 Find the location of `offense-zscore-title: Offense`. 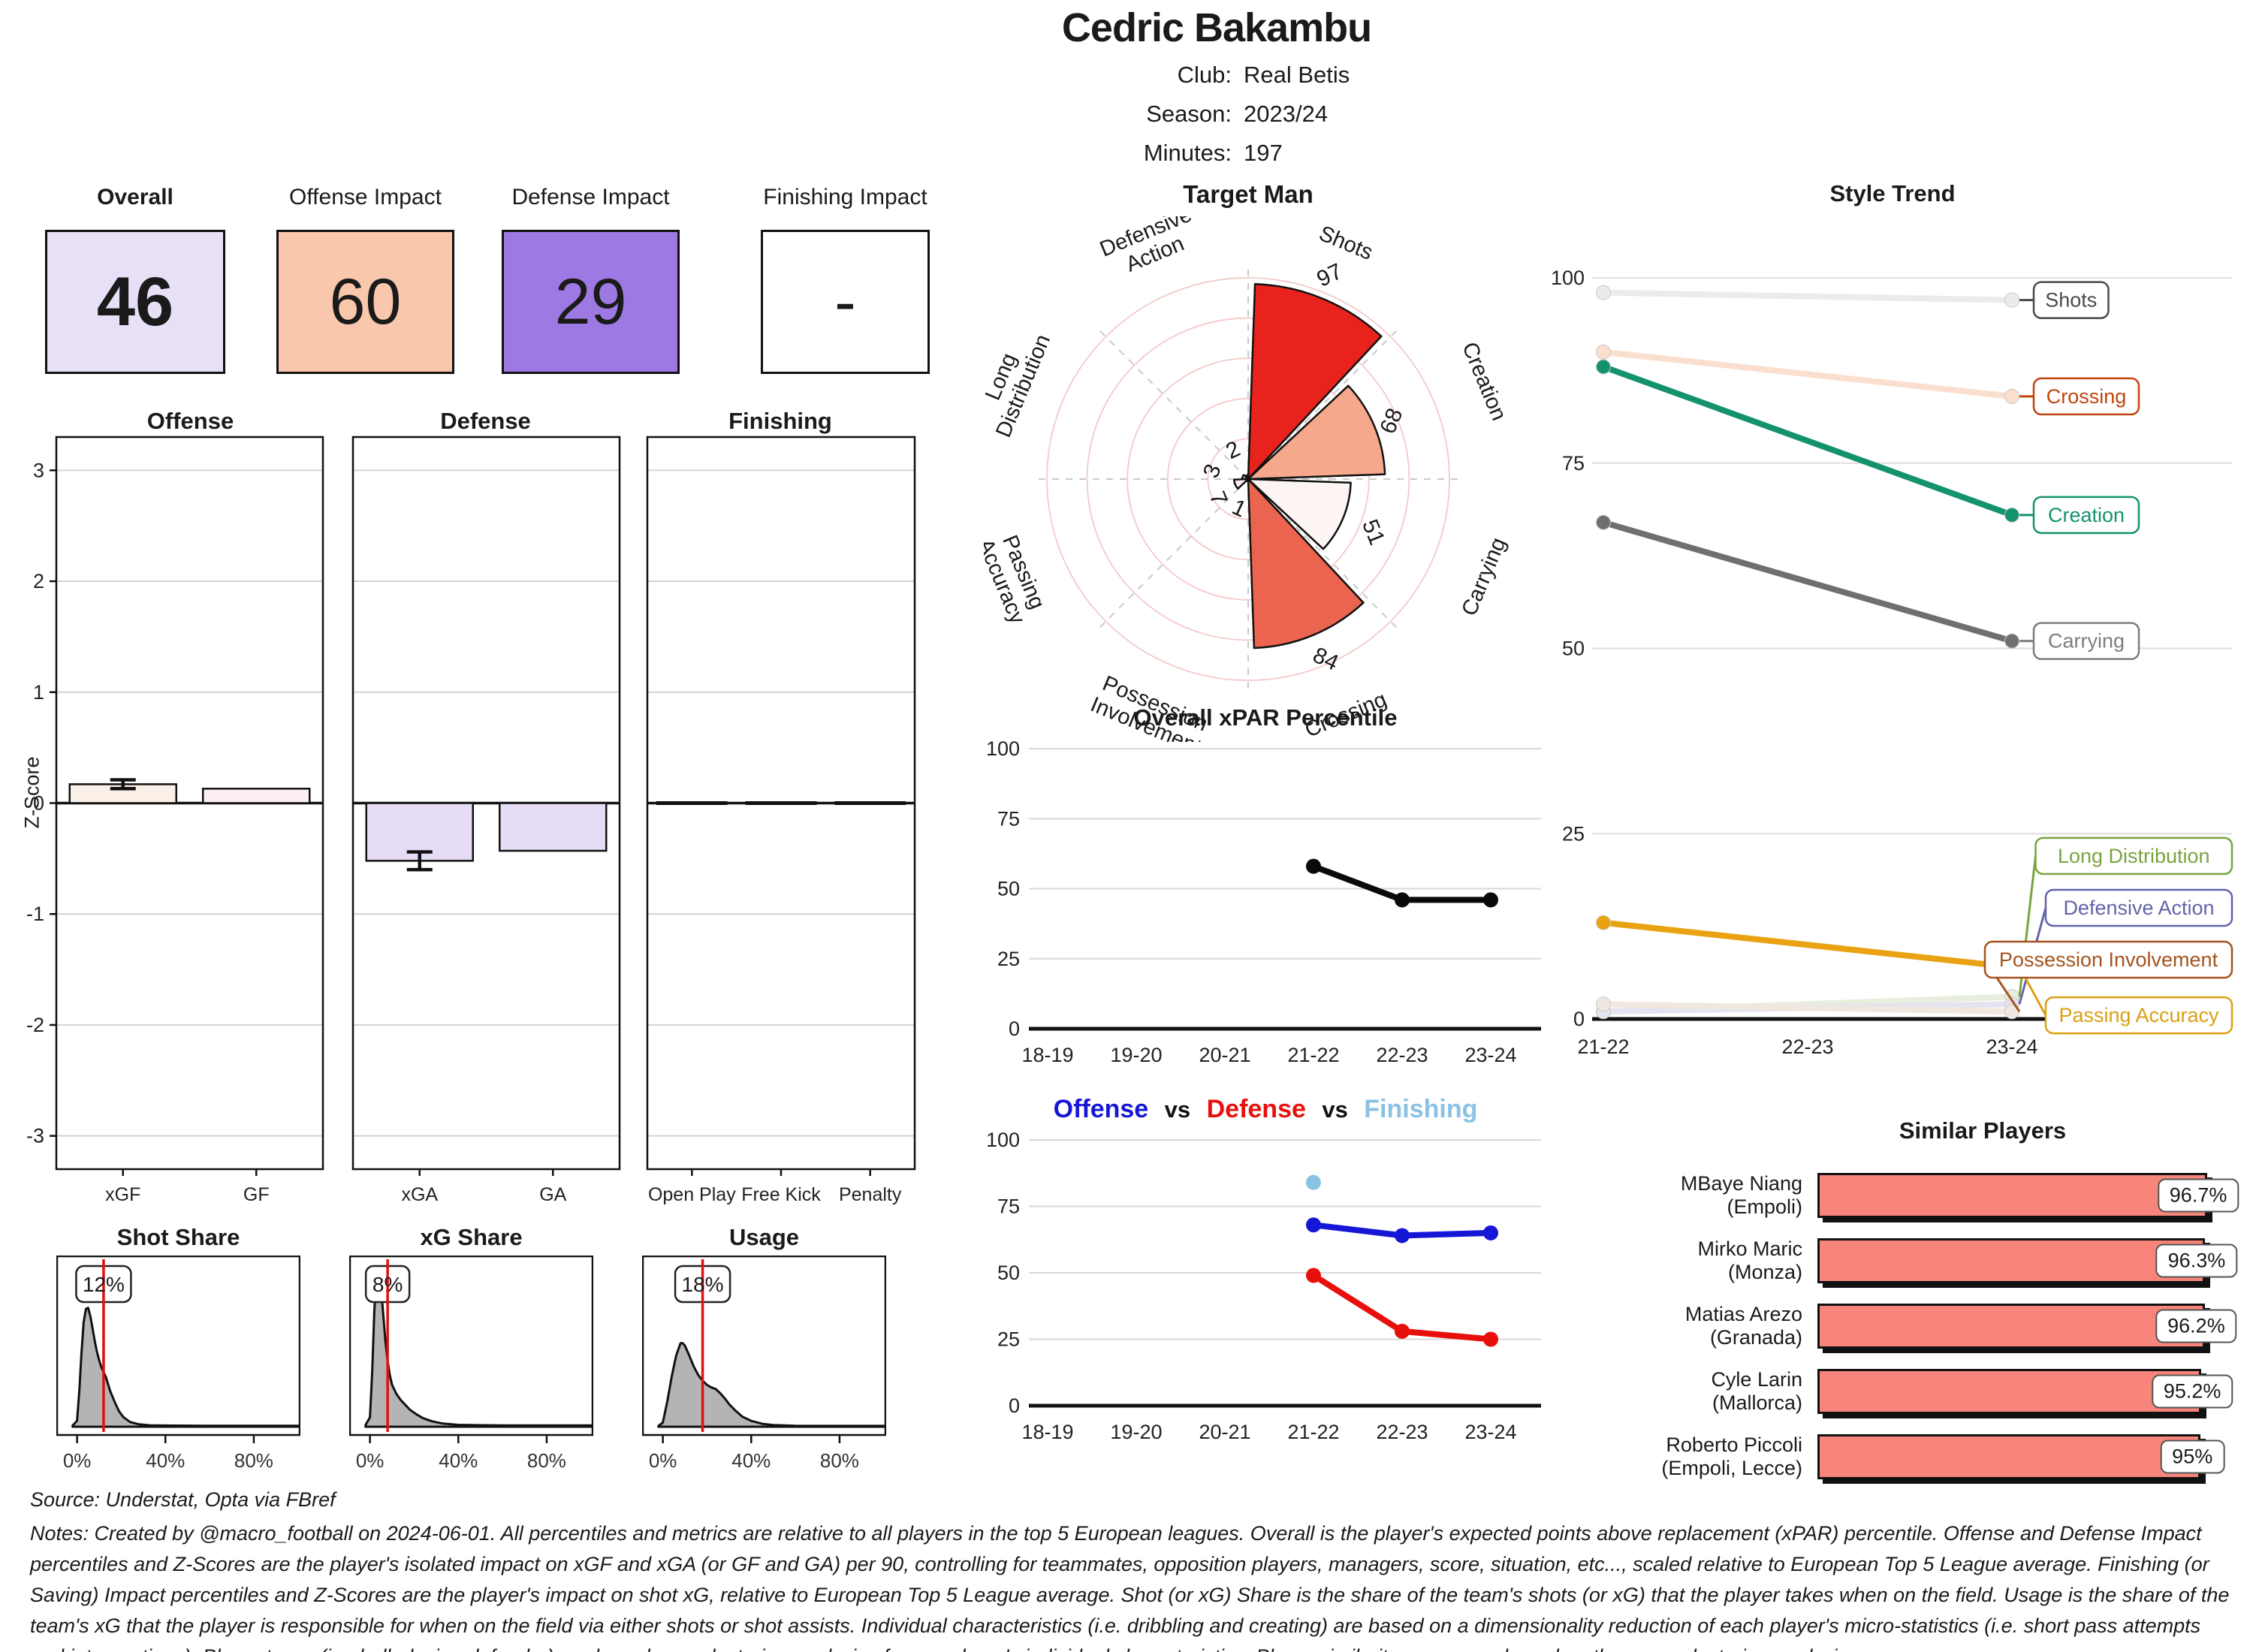

offense-zscore-title: Offense is located at coordinates (190, 421).